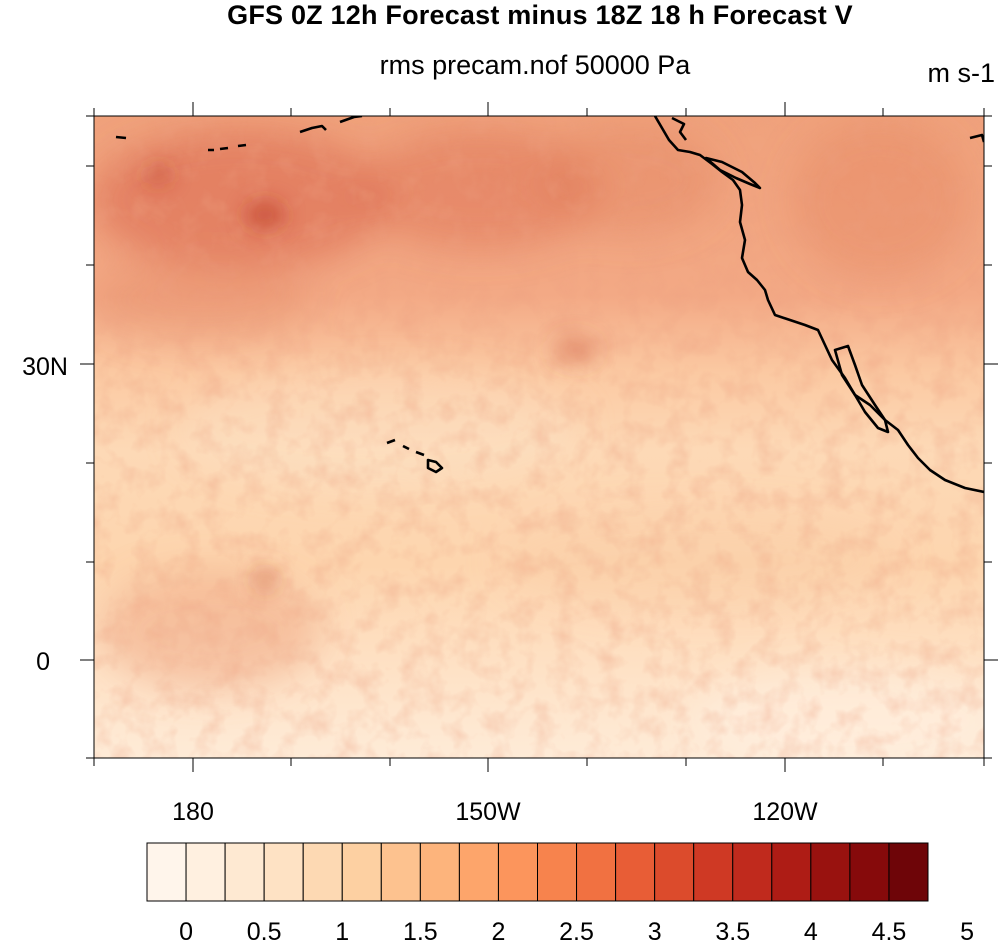  Describe the element at coordinates (264, 931) in the screenshot. I see `colorbar-label: 0.5` at that location.